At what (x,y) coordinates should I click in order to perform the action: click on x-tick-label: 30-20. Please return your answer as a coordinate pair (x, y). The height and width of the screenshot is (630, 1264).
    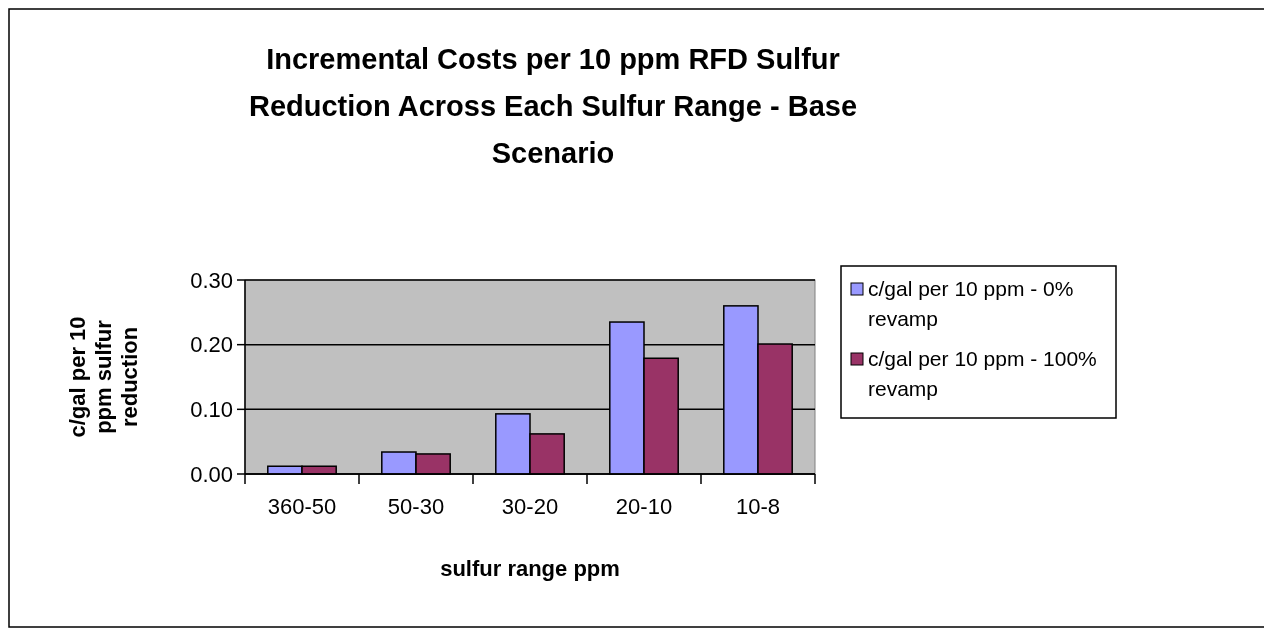
    Looking at the image, I should click on (530, 506).